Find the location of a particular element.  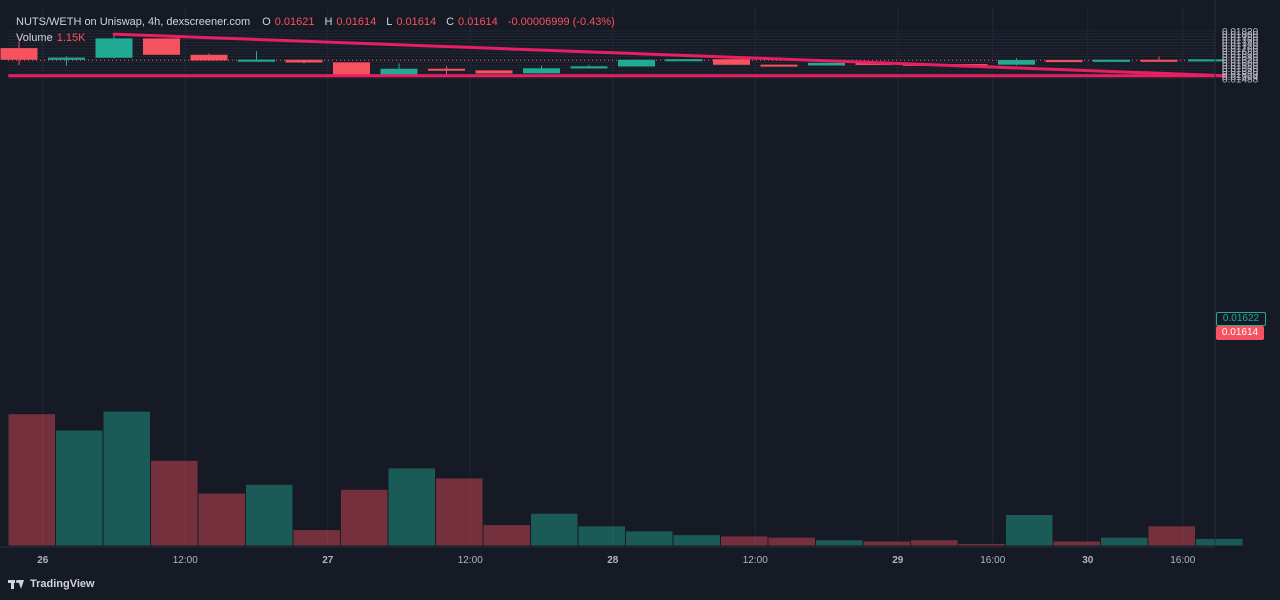

low-value: 0.01614 is located at coordinates (416, 22).